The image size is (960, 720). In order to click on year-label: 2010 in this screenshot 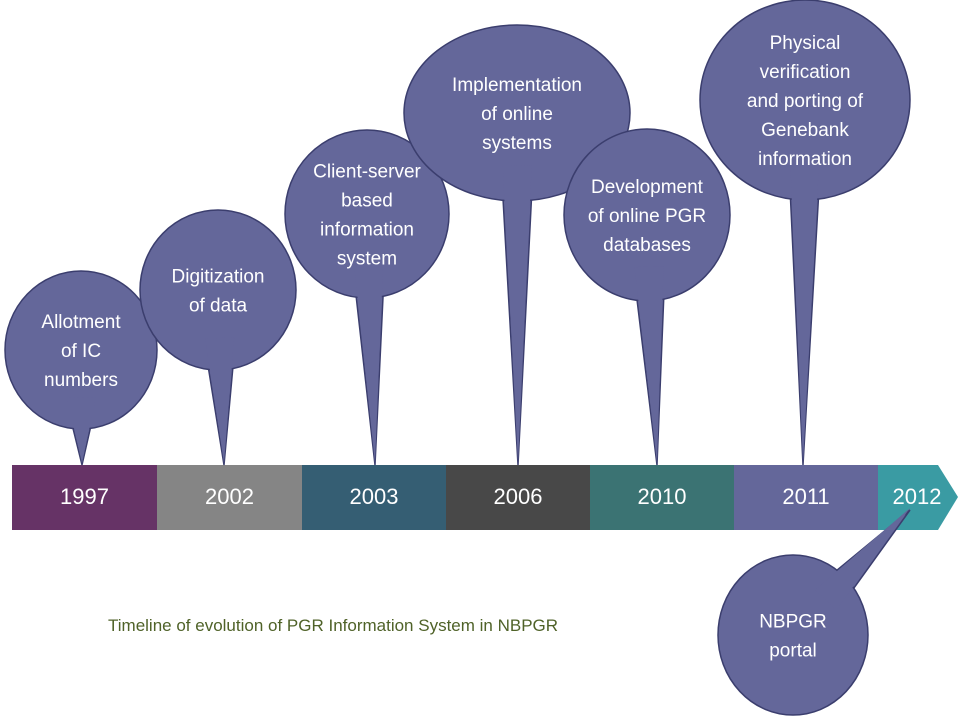, I will do `click(662, 496)`.